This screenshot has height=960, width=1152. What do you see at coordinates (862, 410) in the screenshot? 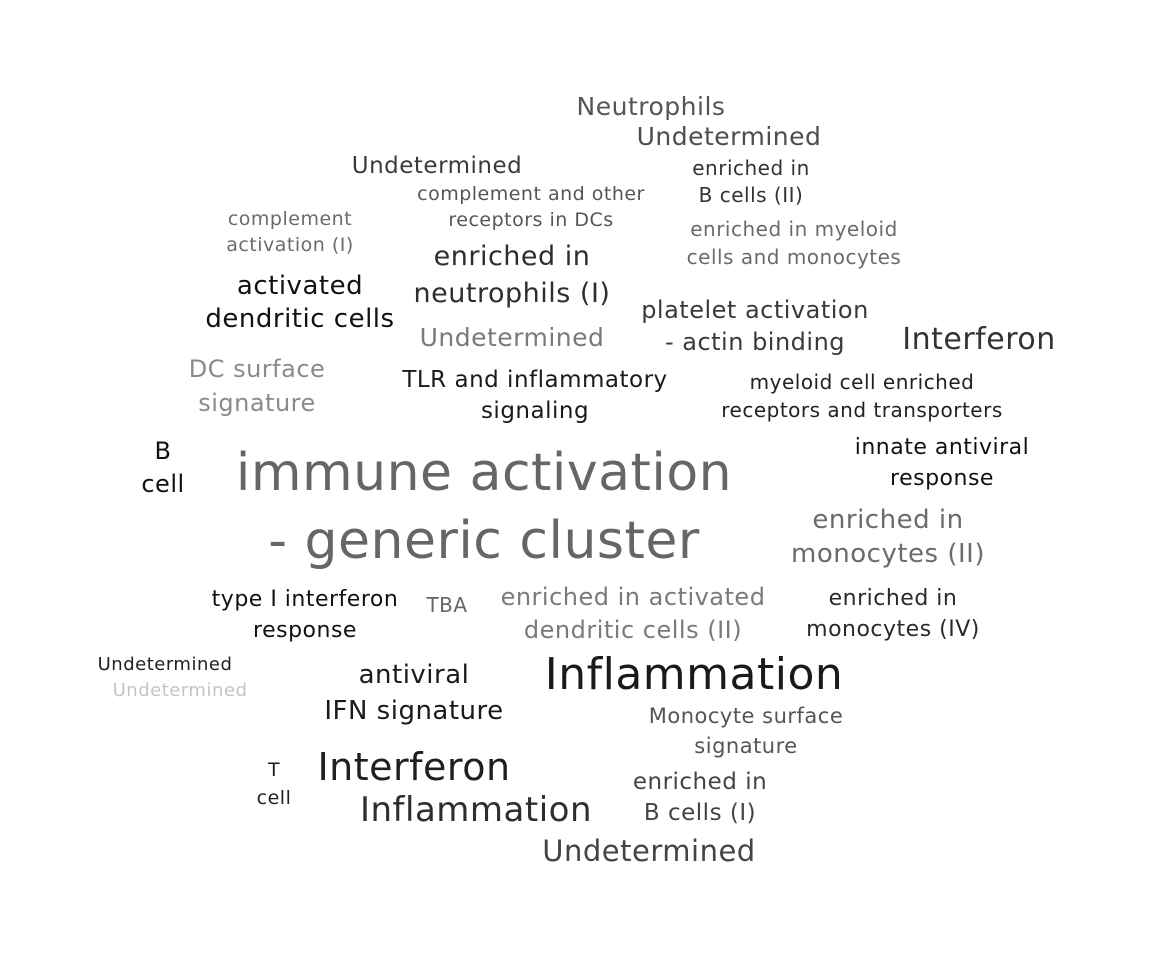
I see `cloud-word-line: receptors and transporters` at bounding box center [862, 410].